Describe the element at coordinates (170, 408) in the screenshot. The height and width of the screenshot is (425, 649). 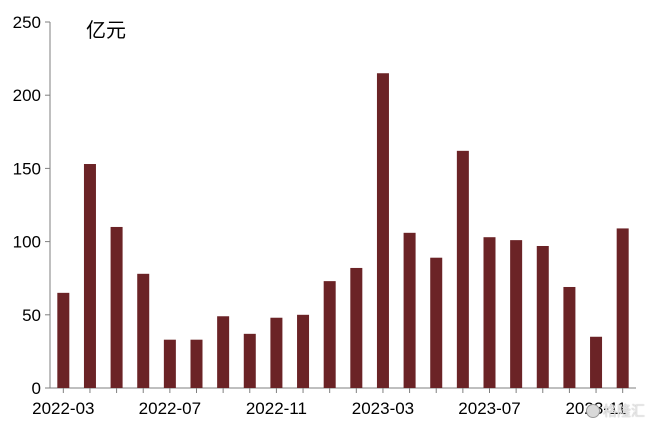
I see `x-tick-label: 2022-07` at that location.